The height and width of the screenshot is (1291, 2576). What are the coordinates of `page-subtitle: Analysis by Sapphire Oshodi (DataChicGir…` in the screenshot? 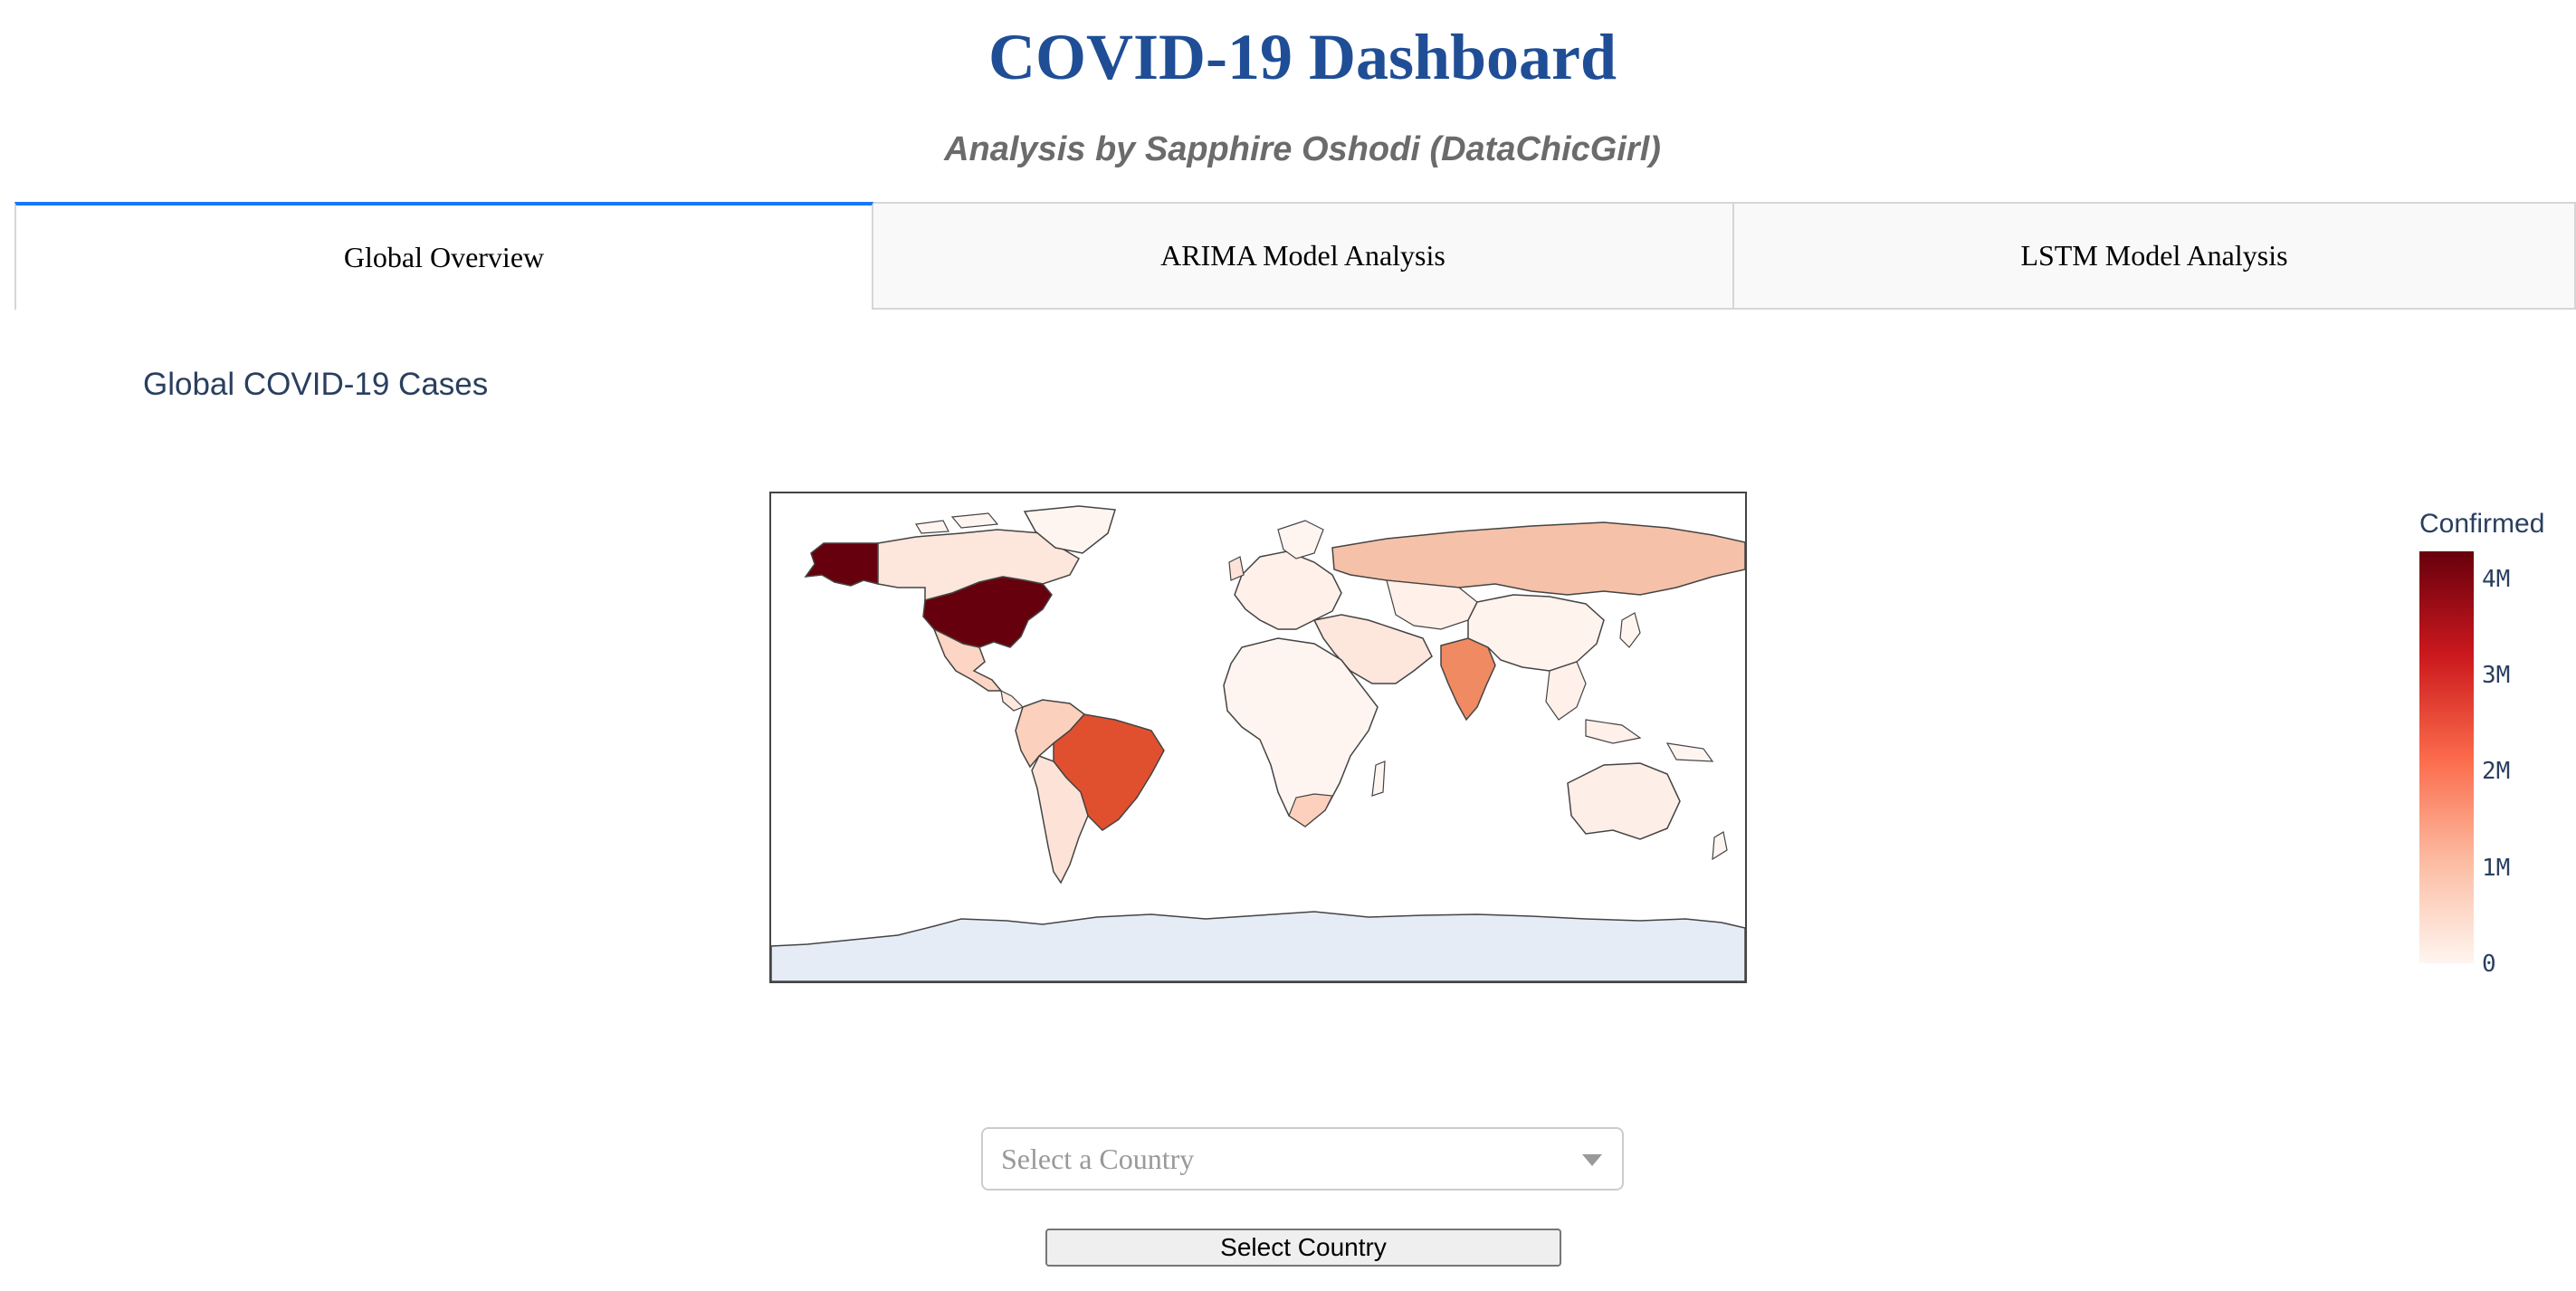 It's located at (1303, 149).